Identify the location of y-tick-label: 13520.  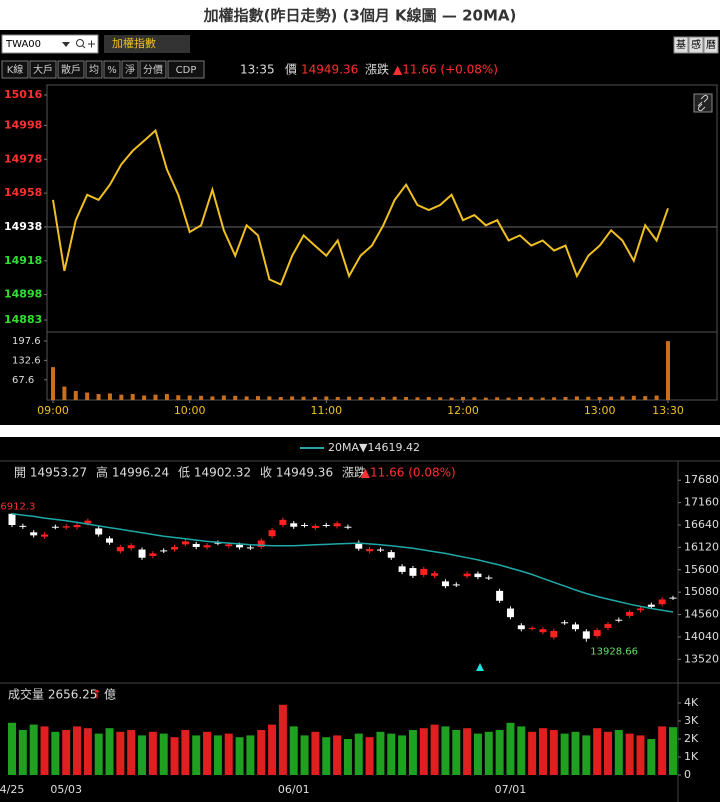
(701, 658).